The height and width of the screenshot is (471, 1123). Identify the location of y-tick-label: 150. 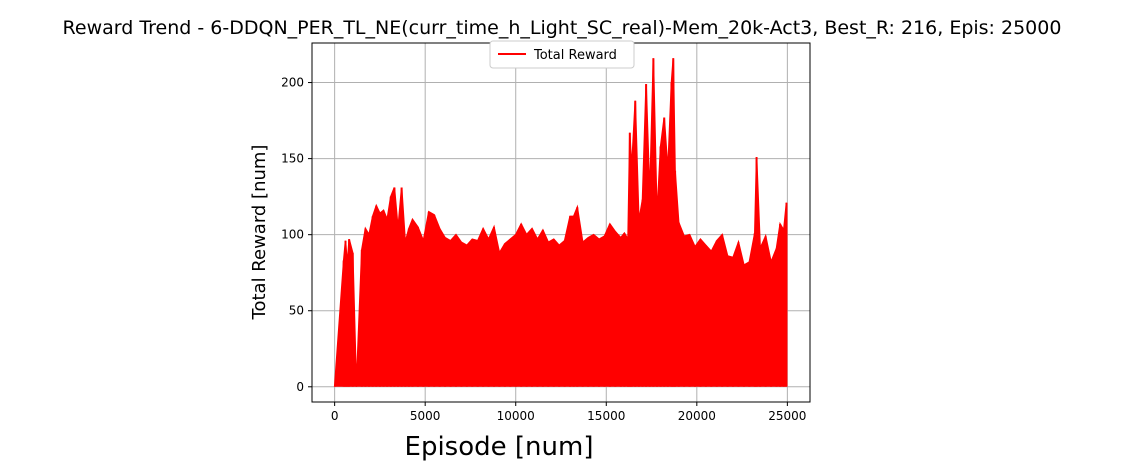
(292, 159).